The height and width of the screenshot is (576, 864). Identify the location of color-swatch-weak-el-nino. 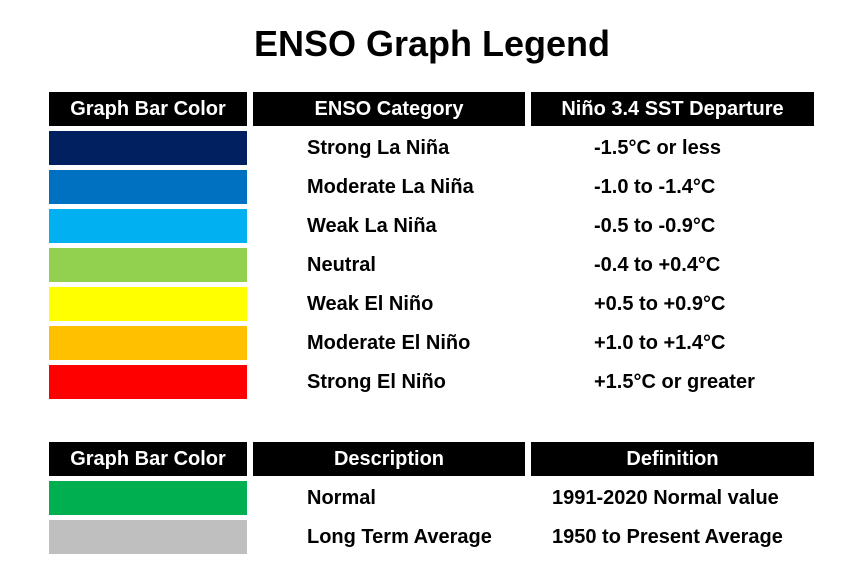
(148, 304).